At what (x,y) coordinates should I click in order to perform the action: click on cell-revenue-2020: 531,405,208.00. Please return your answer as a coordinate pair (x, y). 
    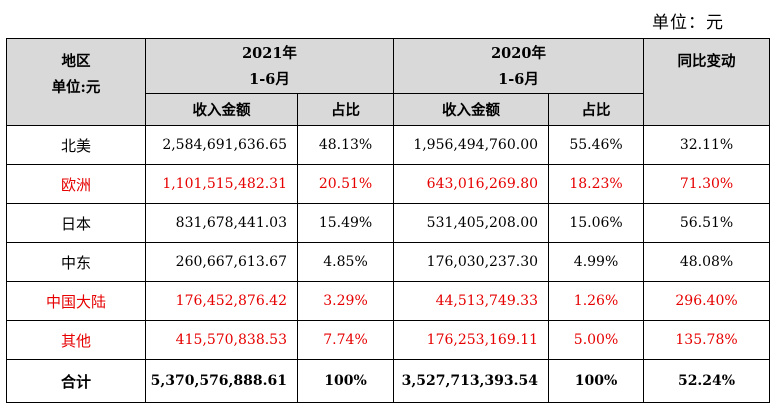
    Looking at the image, I should click on (471, 223).